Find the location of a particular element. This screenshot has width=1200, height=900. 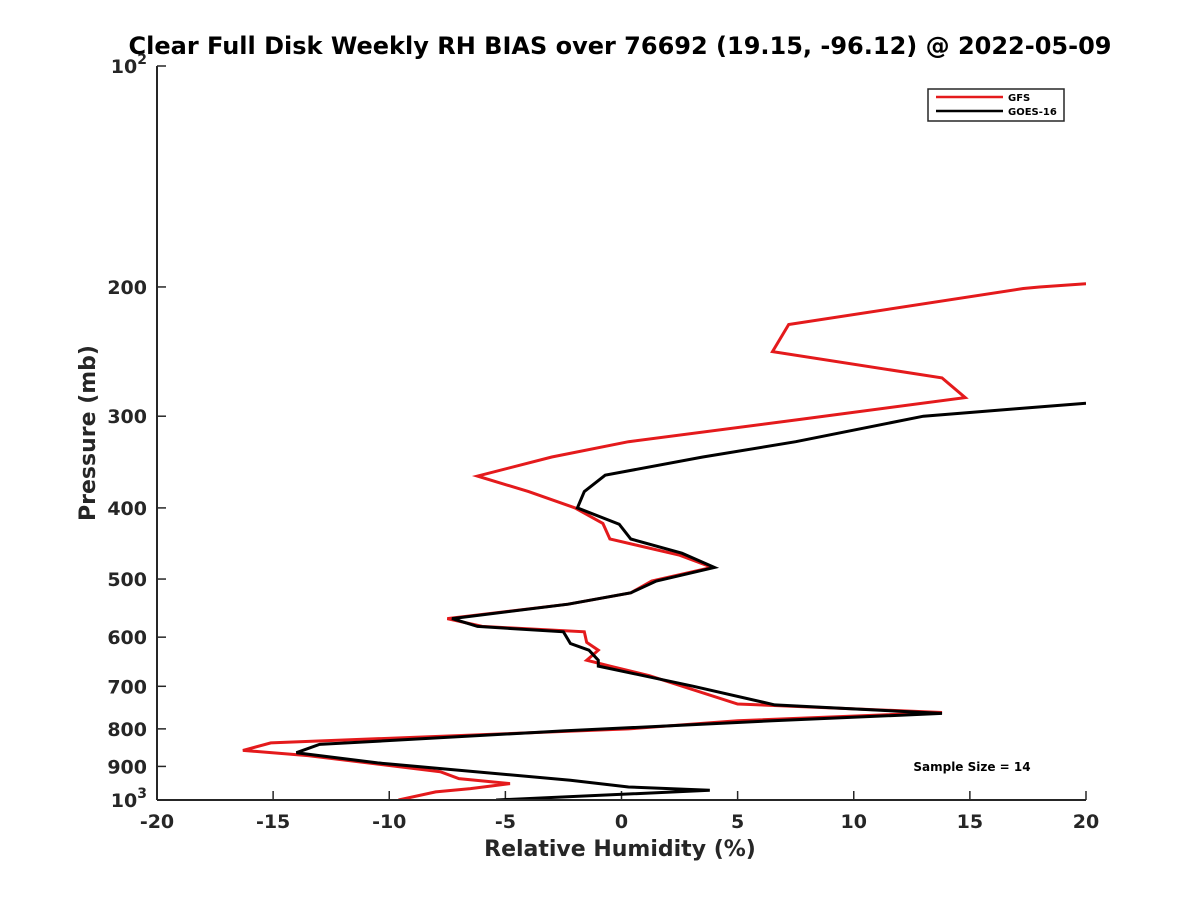

y-tick-label: 10³ is located at coordinates (129, 799).